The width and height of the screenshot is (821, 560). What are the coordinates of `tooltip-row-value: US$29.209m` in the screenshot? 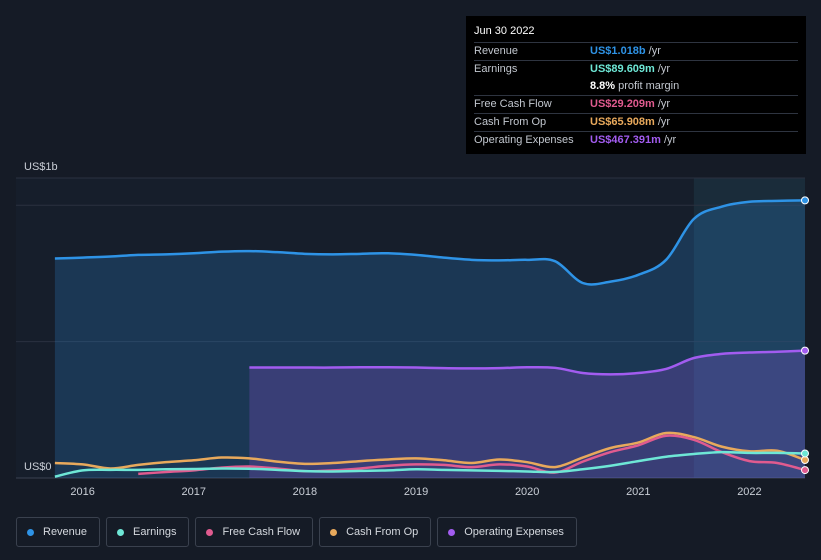 It's located at (622, 104).